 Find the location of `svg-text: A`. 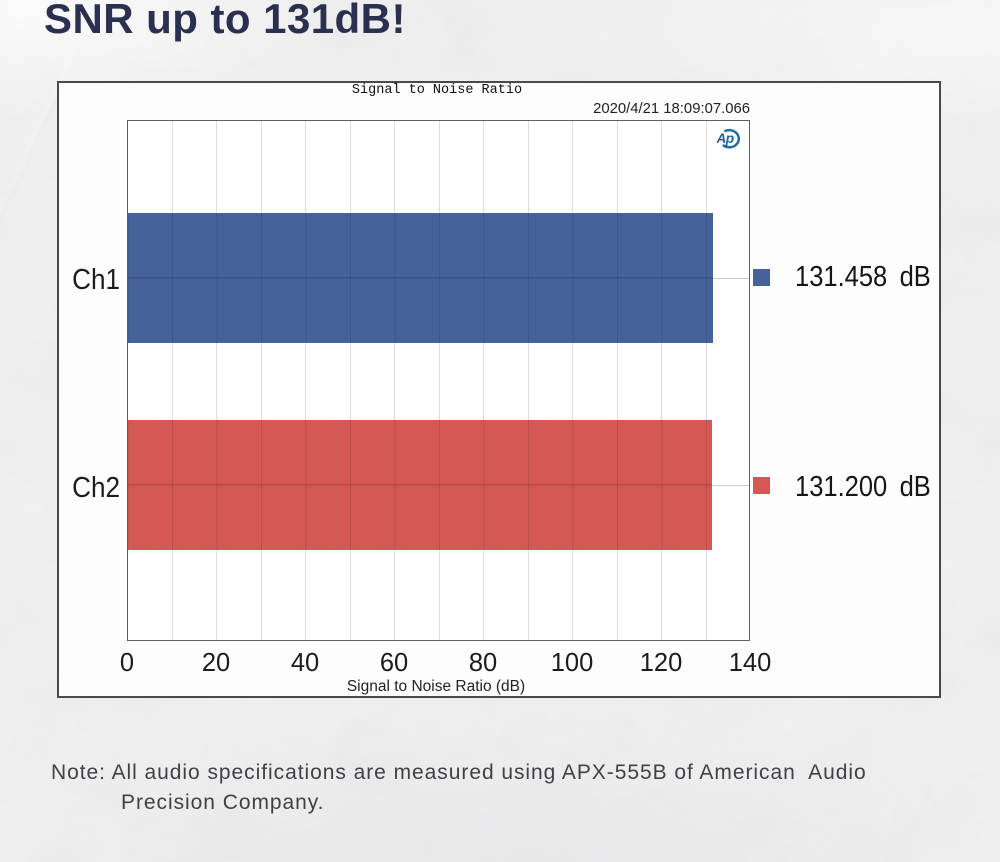

svg-text: A is located at coordinates (721, 138).